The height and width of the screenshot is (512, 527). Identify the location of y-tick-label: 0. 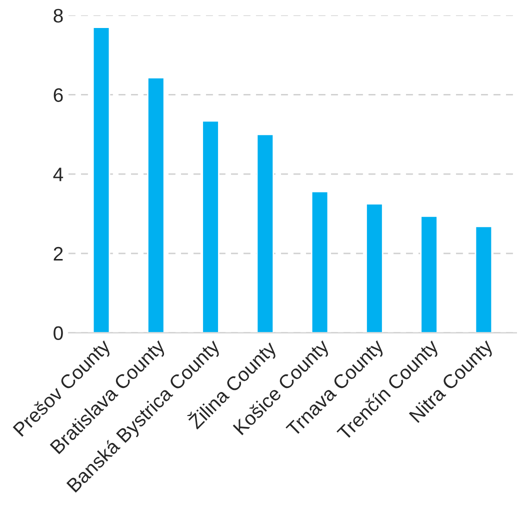
(58, 333).